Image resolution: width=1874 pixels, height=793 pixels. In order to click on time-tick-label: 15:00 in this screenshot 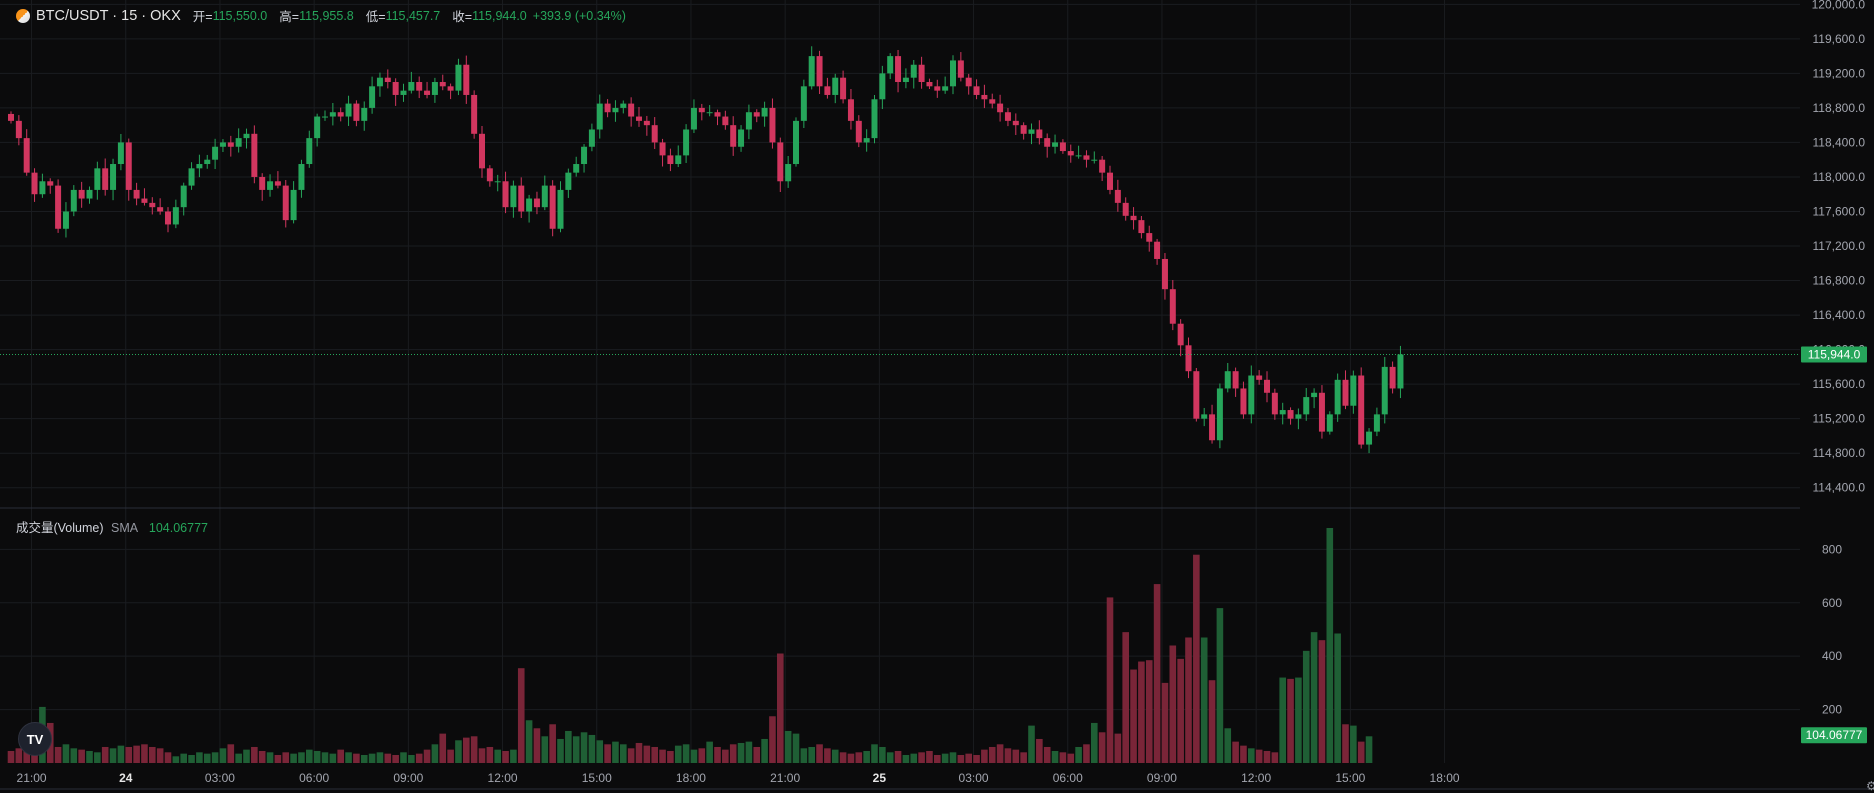, I will do `click(597, 778)`.